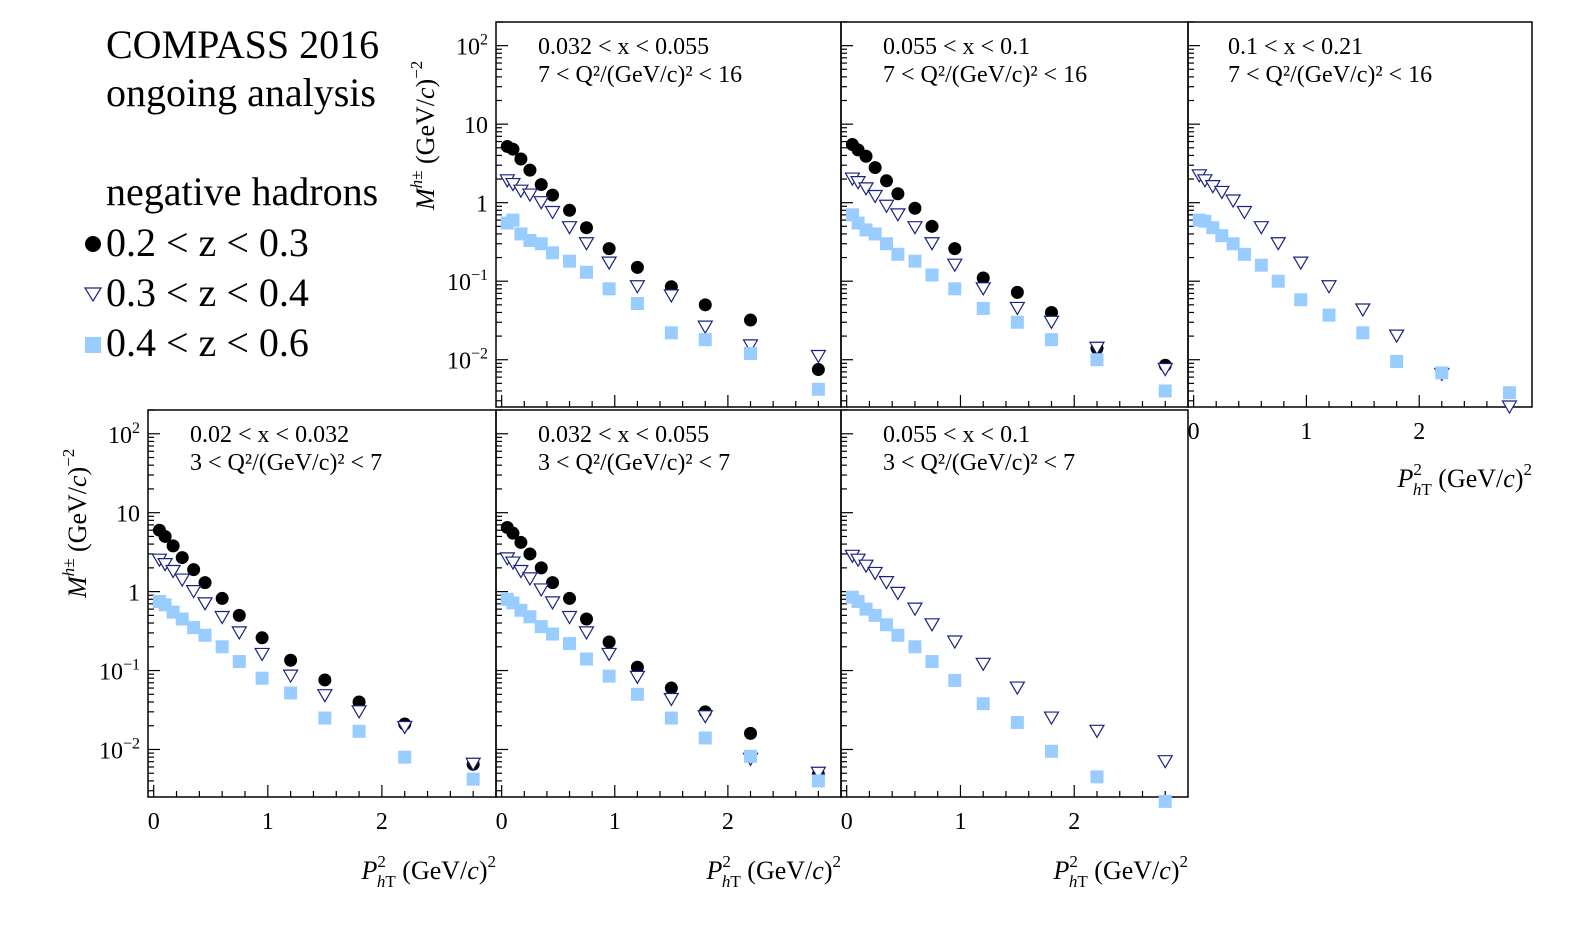  What do you see at coordinates (1295, 47) in the screenshot?
I see `panel-label-x: 0.1 < x < 0.21` at bounding box center [1295, 47].